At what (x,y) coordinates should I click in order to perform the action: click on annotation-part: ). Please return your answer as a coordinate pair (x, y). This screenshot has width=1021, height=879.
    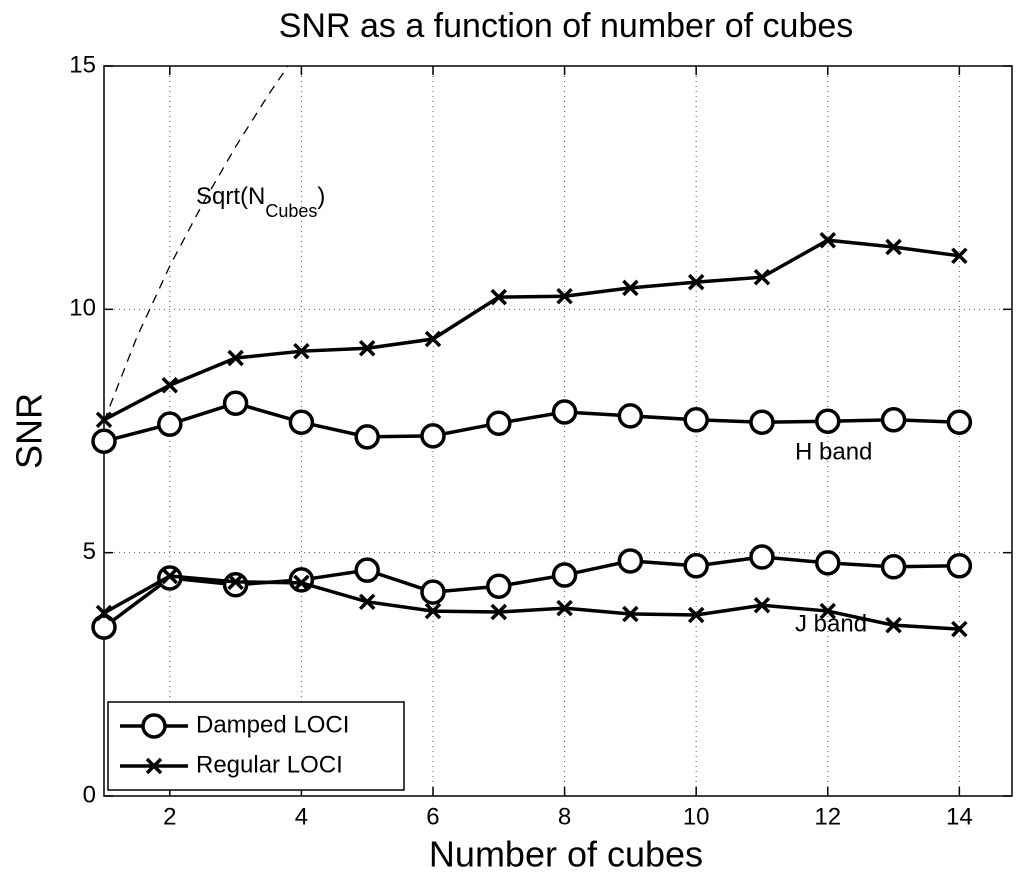
    Looking at the image, I should click on (321, 196).